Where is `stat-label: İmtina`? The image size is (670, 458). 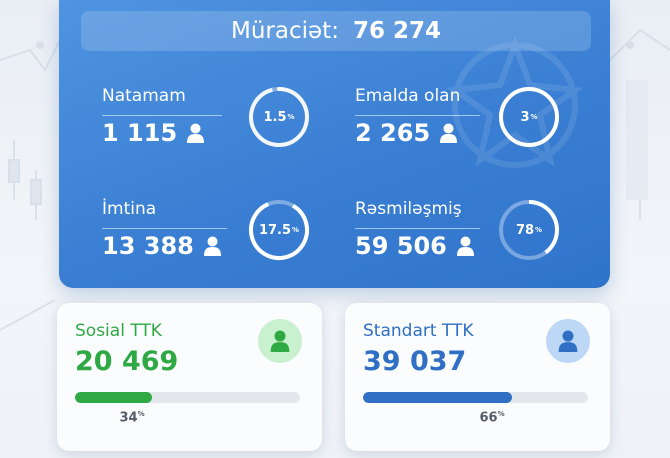
stat-label: İmtina is located at coordinates (129, 209).